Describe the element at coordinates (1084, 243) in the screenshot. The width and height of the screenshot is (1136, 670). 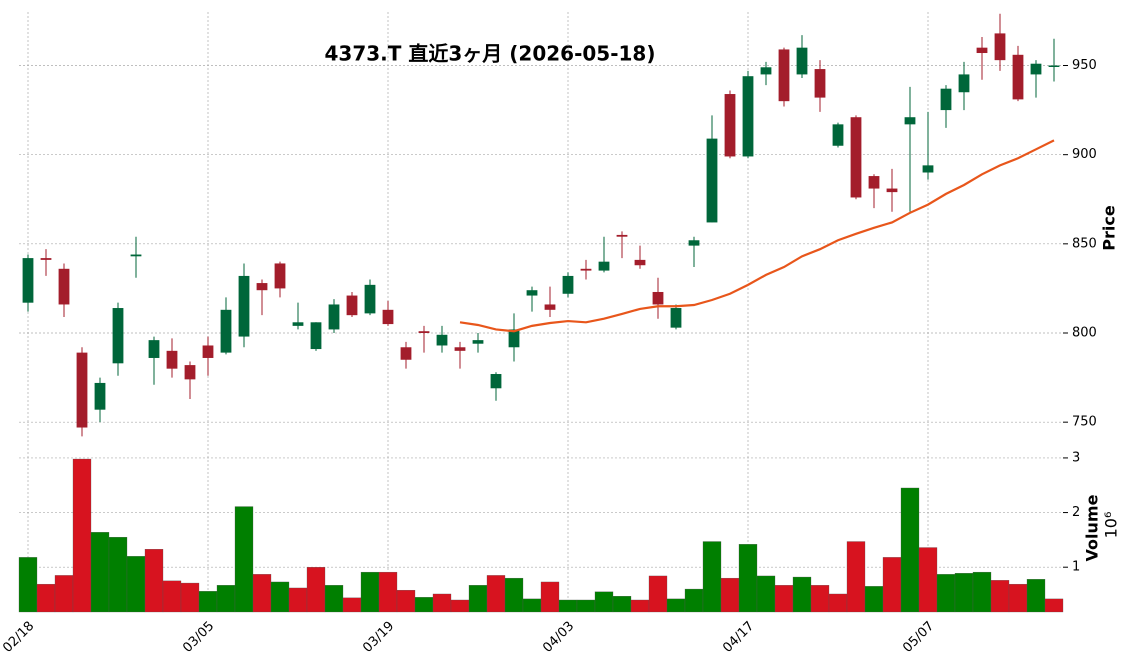
I see `y-tick-label: 850` at that location.